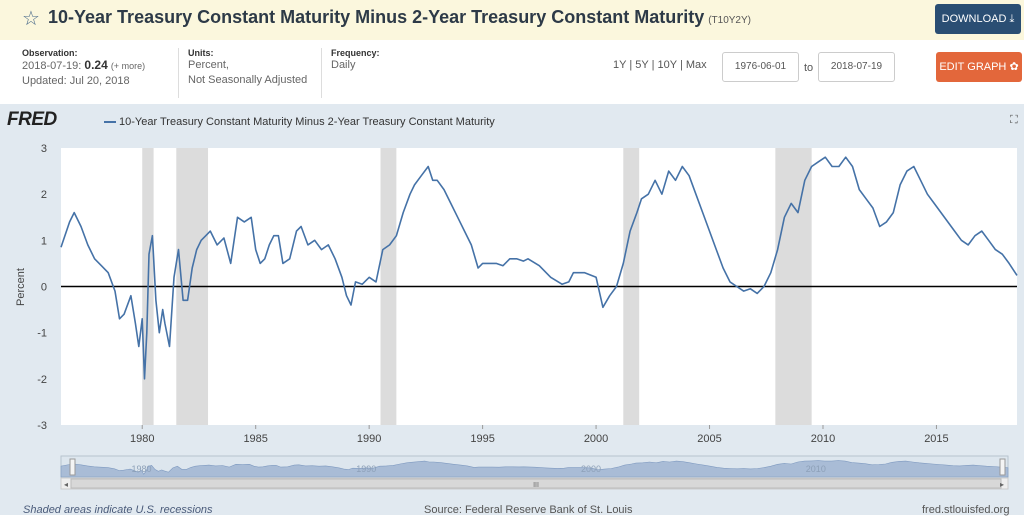 Image resolution: width=1024 pixels, height=516 pixels. I want to click on y-tick-label: 0, so click(44, 288).